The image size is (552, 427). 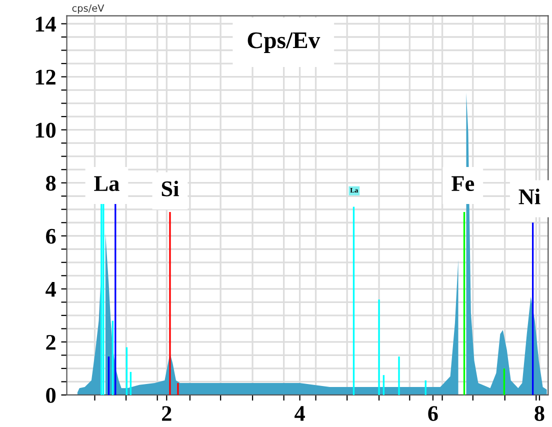 I want to click on y-tick-label: 12, so click(x=46, y=77).